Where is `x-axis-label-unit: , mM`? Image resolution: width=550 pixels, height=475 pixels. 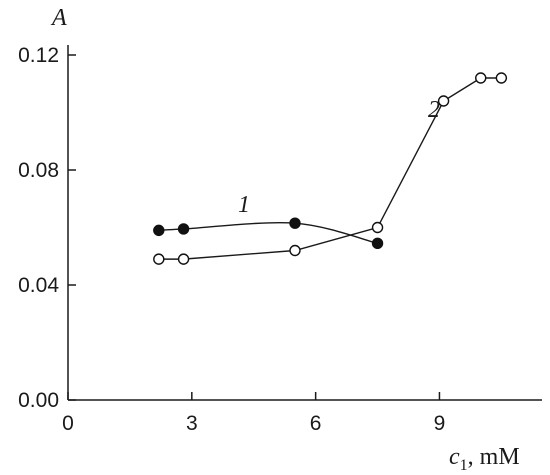
x-axis-label-unit: , mM is located at coordinates (494, 457).